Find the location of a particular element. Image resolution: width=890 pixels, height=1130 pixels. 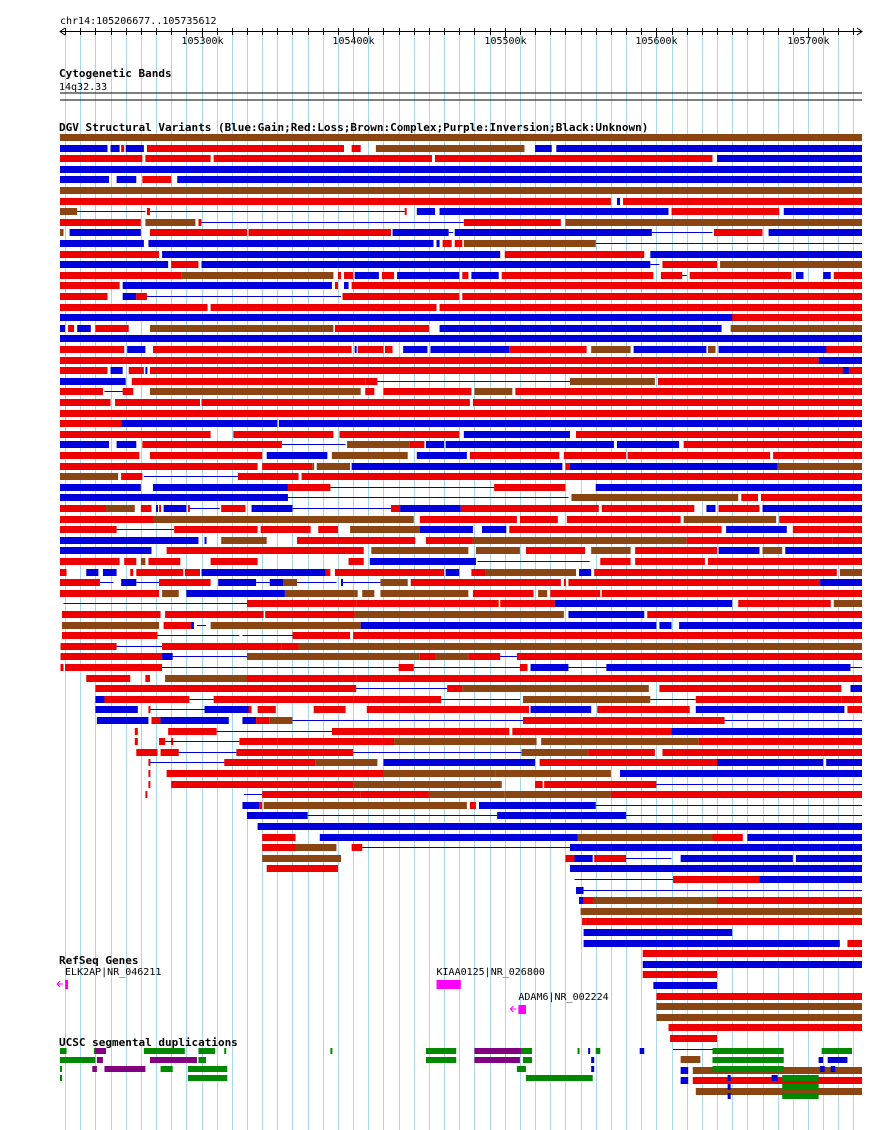

coordinate-ruler: 105300k 105400k 105500k 105600k 105700k is located at coordinates (461, 37).